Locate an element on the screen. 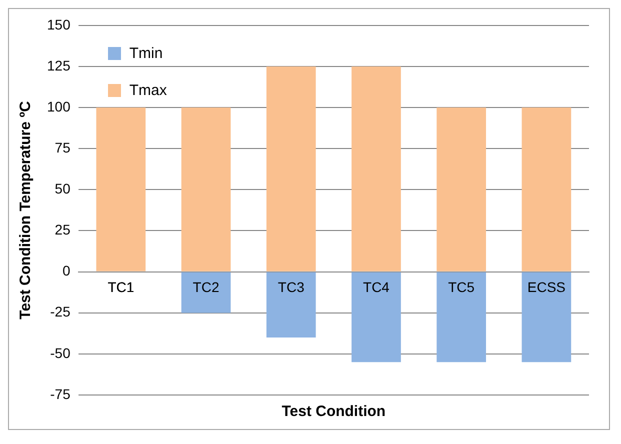 The image size is (621, 444). x-tick-label: TC1 is located at coordinates (121, 287).